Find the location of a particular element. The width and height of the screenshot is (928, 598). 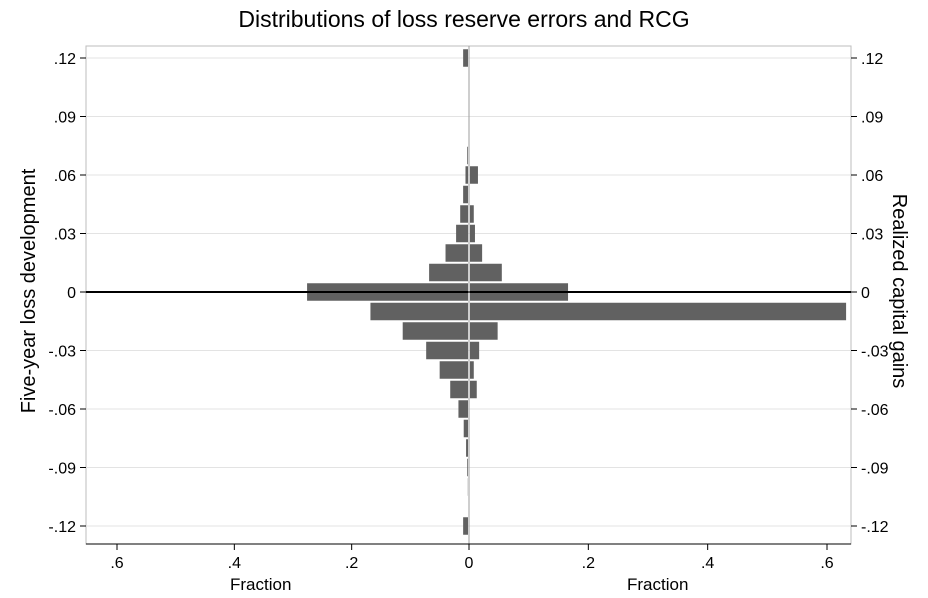

y-tick-label-left: -.06 is located at coordinates (62, 410).